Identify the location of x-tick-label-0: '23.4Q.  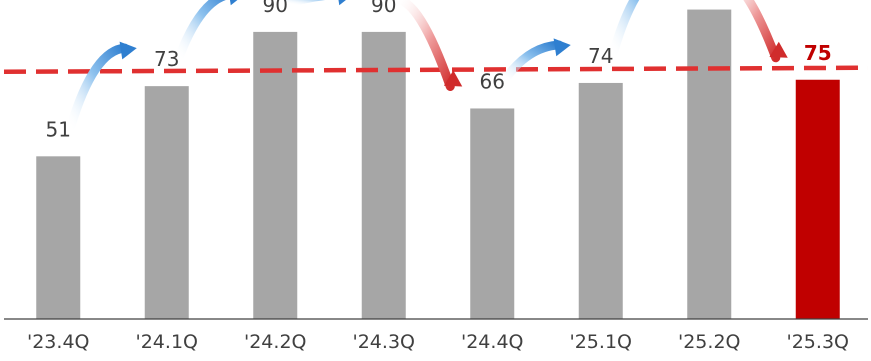
(58, 342).